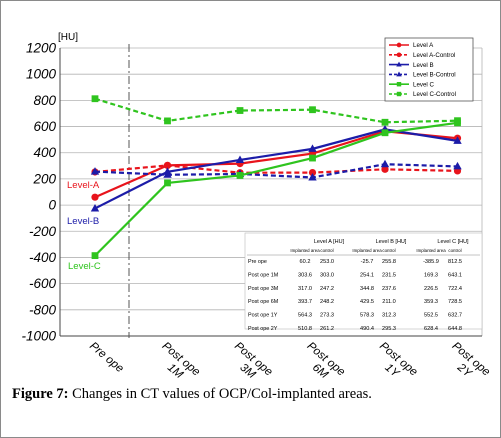 Image resolution: width=501 pixels, height=438 pixels. I want to click on table-cell: 429.5, so click(367, 302).